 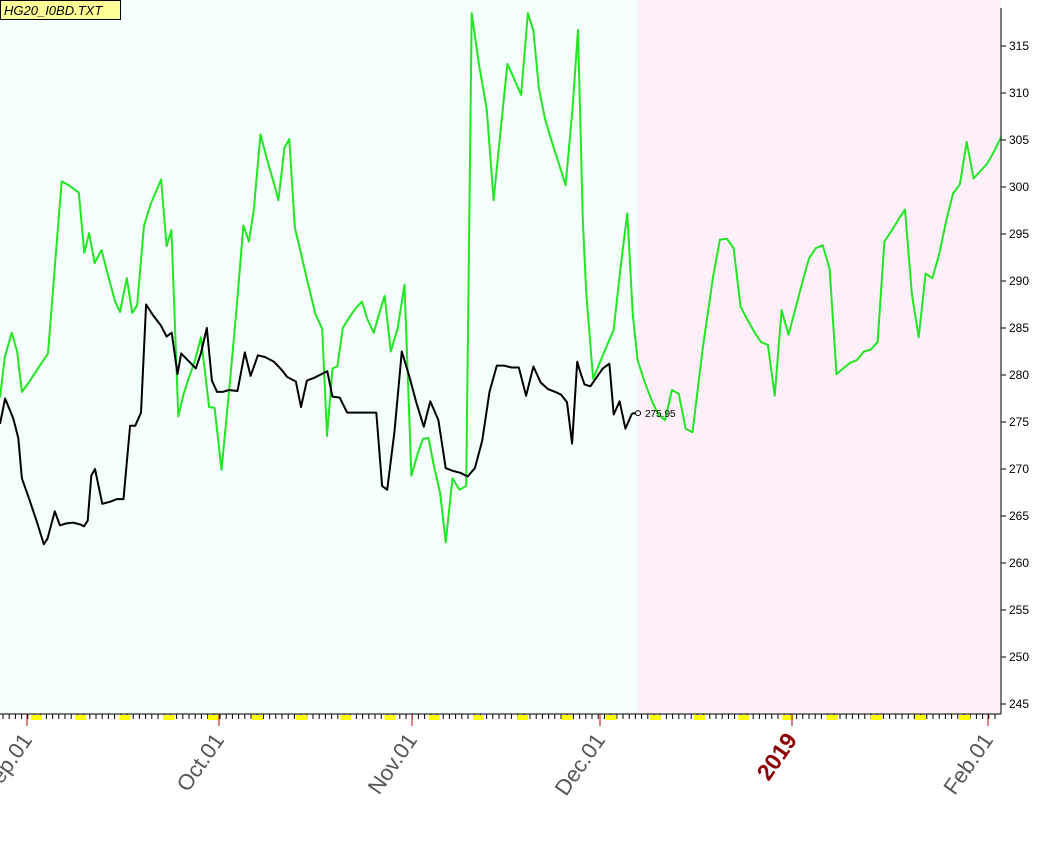 What do you see at coordinates (1019, 516) in the screenshot?
I see `y-tick-label: 265` at bounding box center [1019, 516].